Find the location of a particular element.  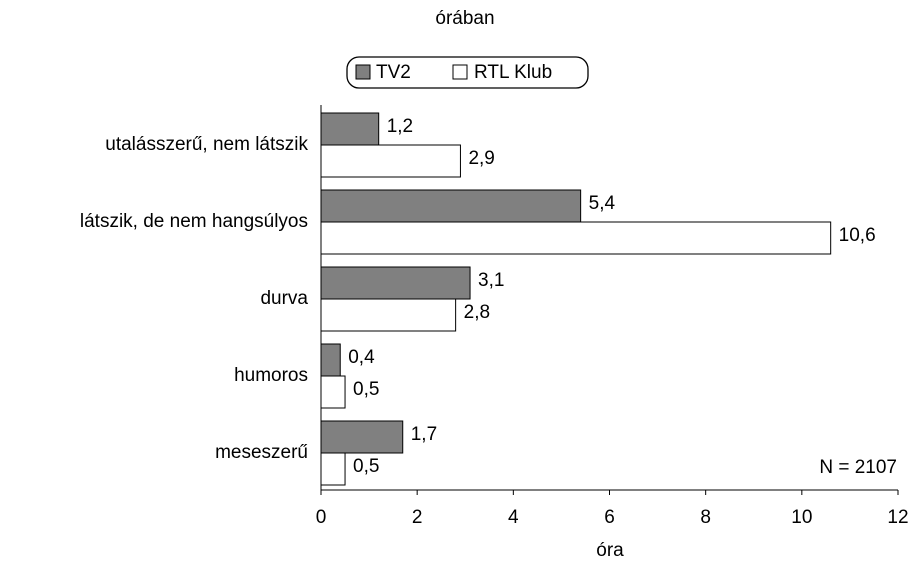

y-tick-label: látszik, de nem hangsúlyos is located at coordinates (194, 221).